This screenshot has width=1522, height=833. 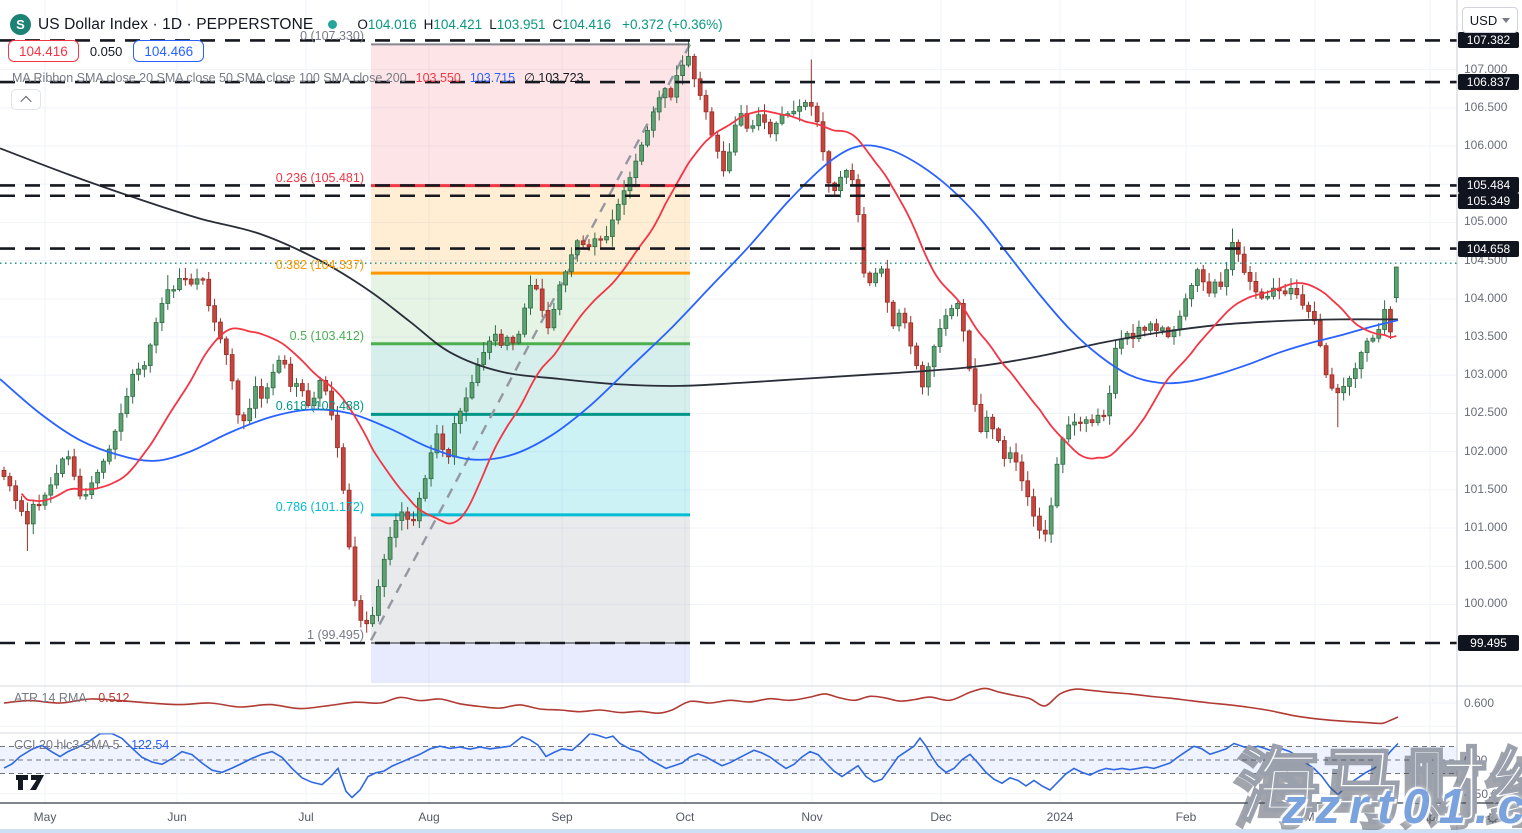 What do you see at coordinates (701, 706) in the screenshot?
I see `atr-pane` at bounding box center [701, 706].